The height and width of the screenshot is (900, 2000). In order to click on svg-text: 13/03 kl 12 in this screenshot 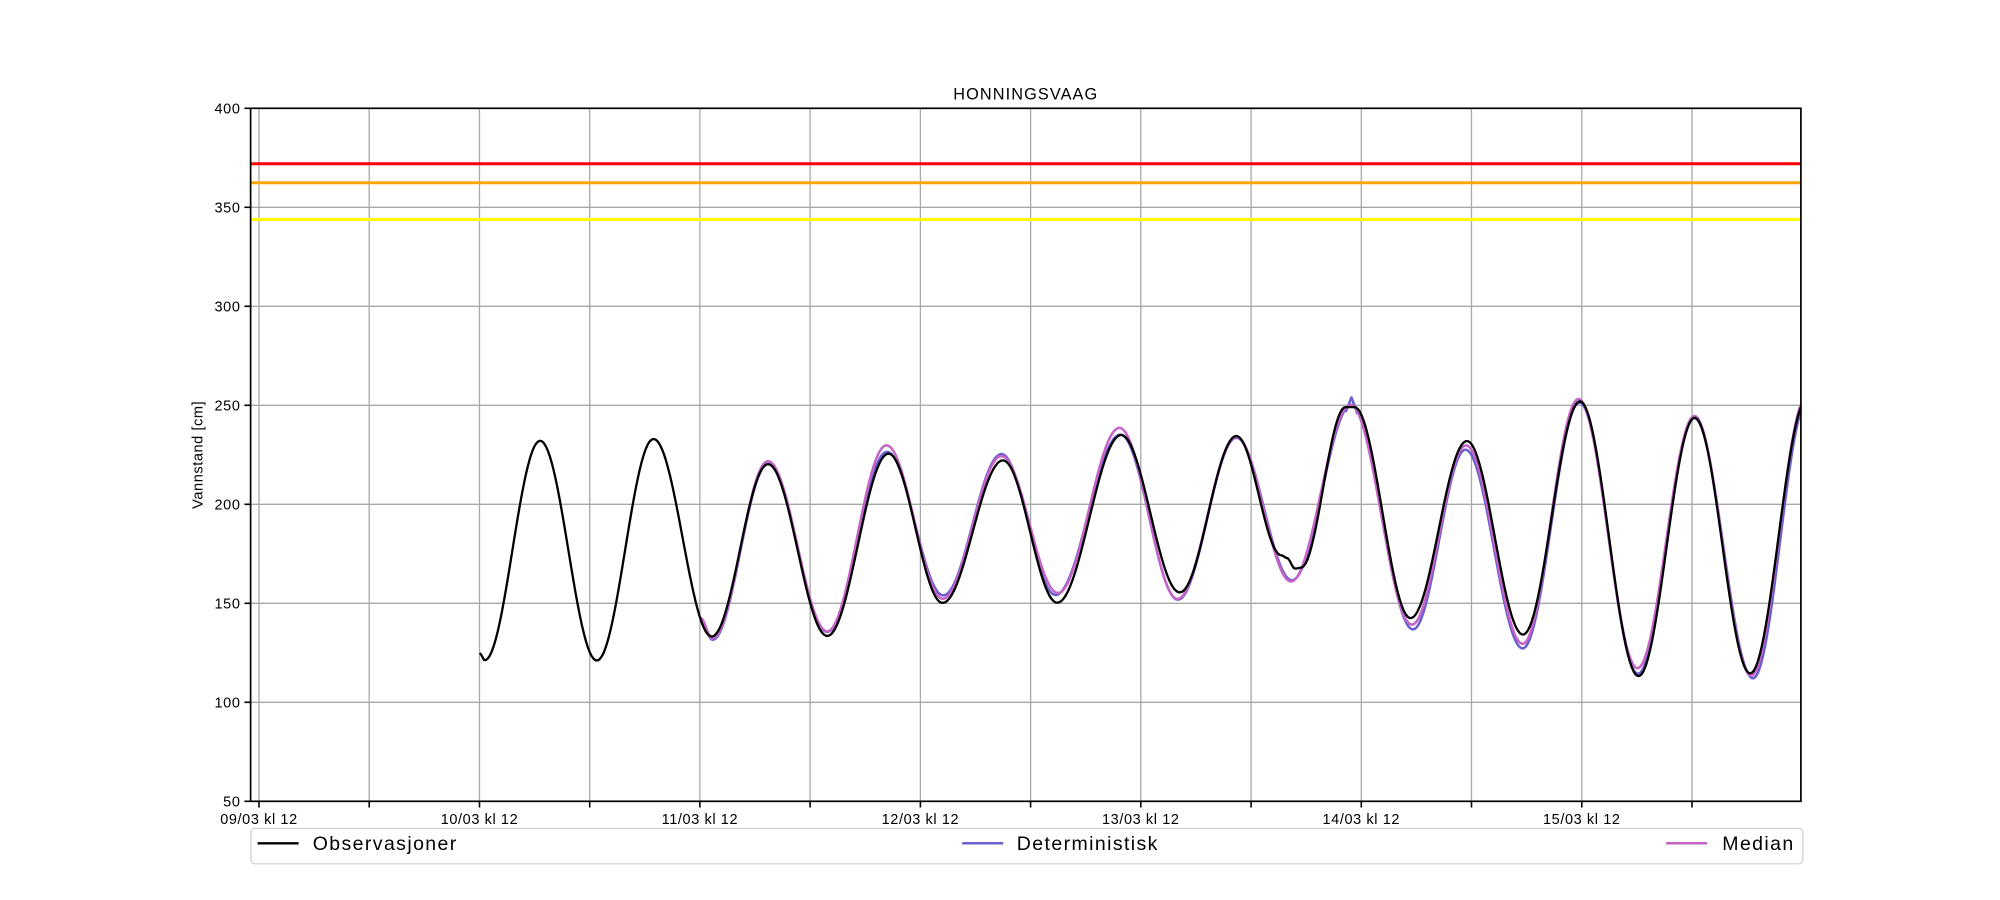, I will do `click(1141, 820)`.